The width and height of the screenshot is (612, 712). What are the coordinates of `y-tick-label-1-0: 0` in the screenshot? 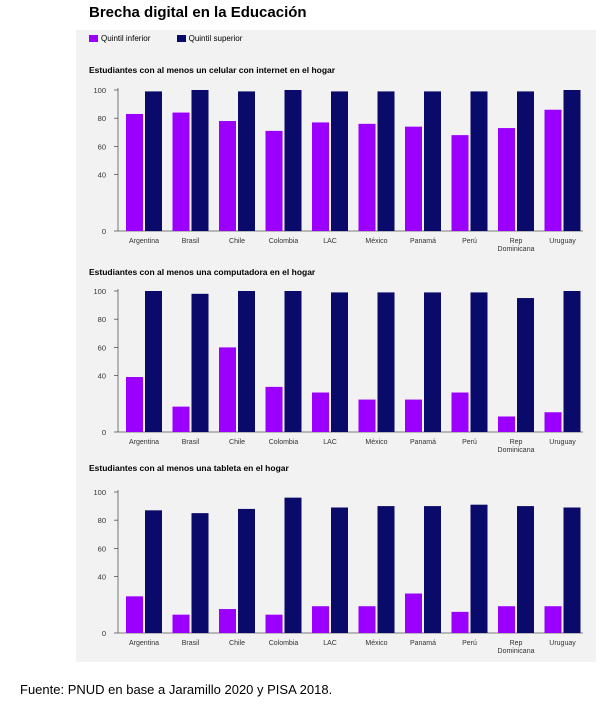 It's located at (104, 432).